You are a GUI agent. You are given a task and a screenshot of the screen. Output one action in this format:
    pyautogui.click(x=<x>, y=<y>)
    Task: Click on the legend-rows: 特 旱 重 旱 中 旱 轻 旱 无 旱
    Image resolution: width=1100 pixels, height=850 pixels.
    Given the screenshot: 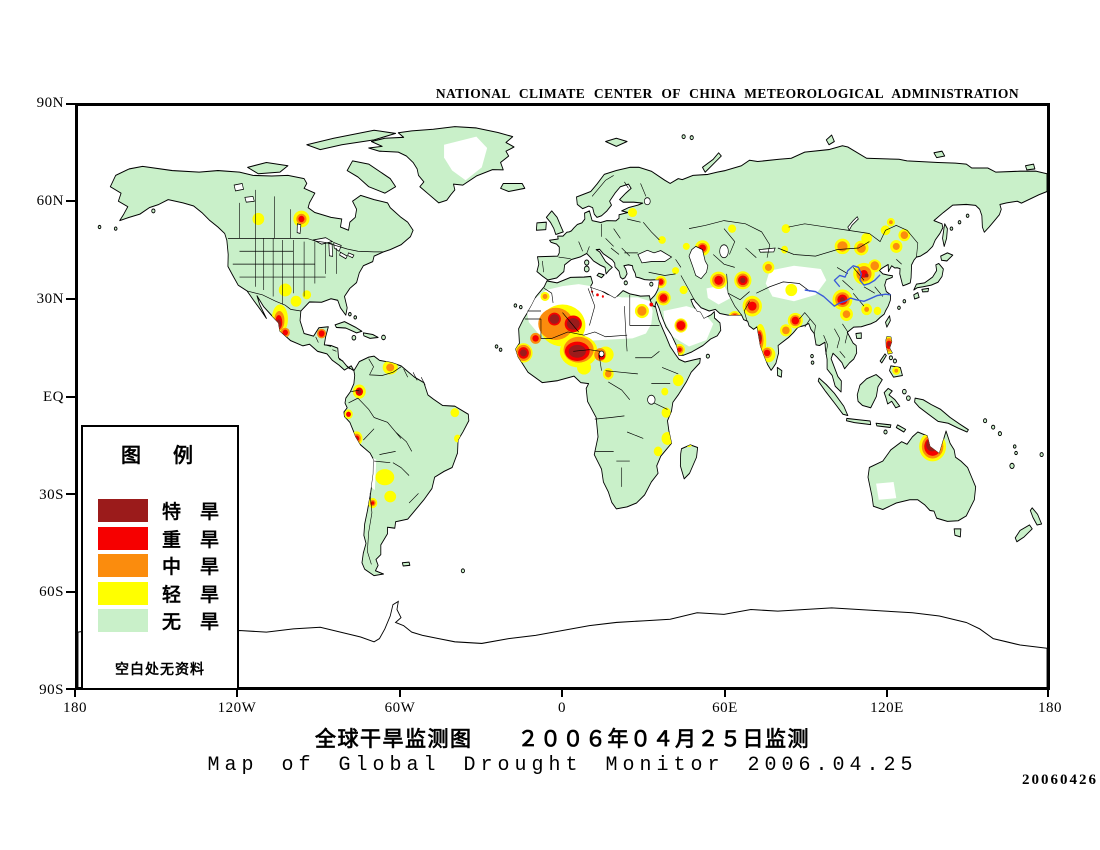 What is the action you would take?
    pyautogui.click(x=158, y=568)
    